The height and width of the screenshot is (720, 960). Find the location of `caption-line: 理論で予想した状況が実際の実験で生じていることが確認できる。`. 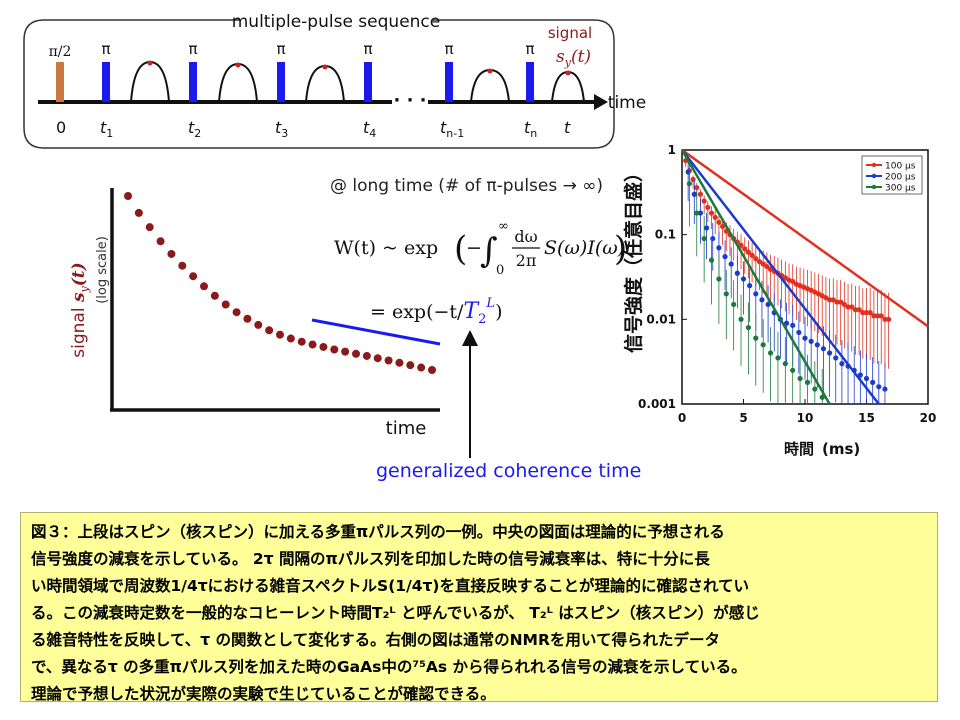

caption-line: 理論で予想した状況が実際の実験で生じていることが確認できる。 is located at coordinates (263, 694).